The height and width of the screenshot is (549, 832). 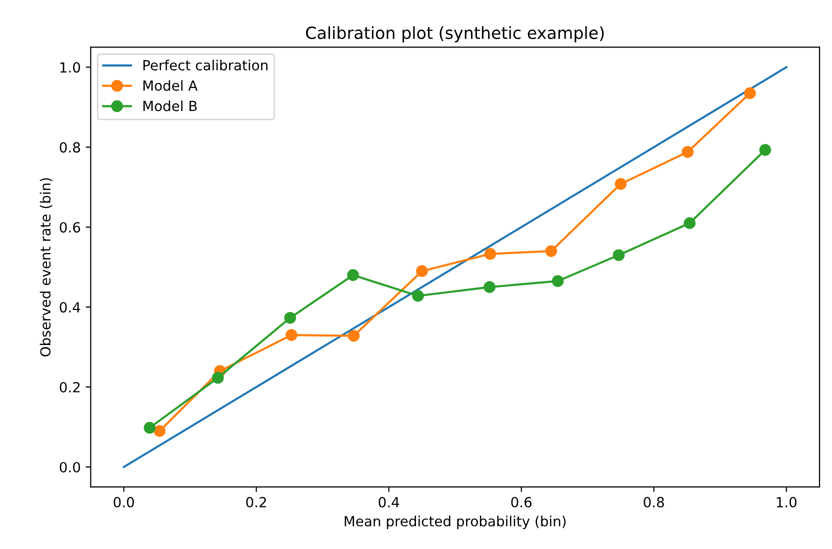 I want to click on x-tick-label: 0.6, so click(x=521, y=502).